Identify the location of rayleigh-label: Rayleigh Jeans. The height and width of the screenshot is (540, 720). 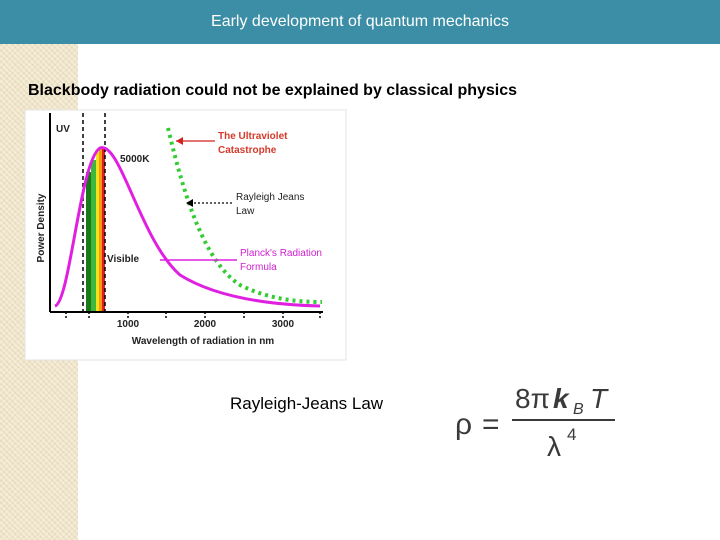
(270, 197).